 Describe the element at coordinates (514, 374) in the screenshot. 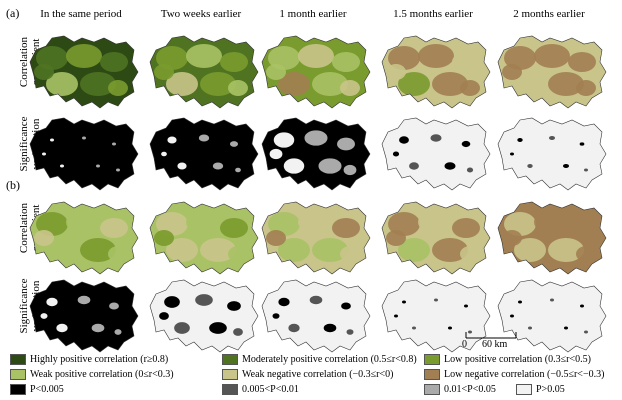

I see `legend-low-negative: Low negative correlation (−0.5≤r<−0.3)` at that location.